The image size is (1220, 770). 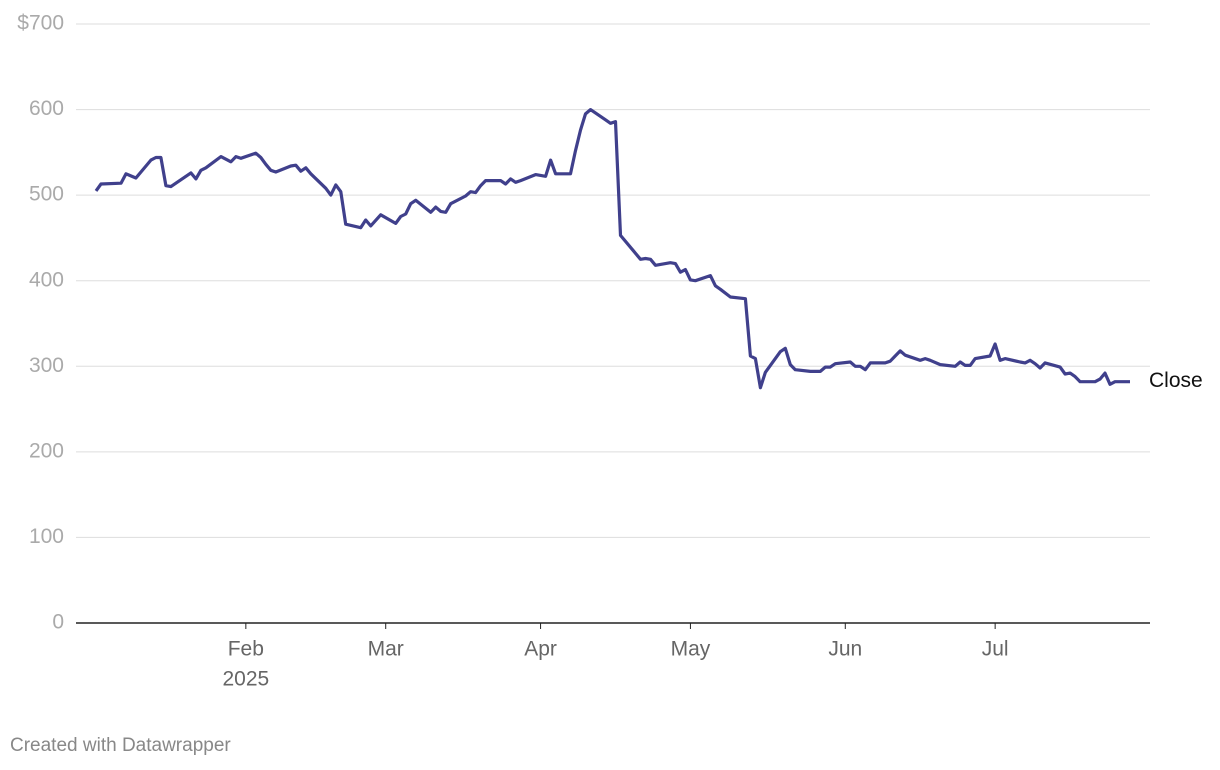 I want to click on x-tick-label: Feb, so click(x=246, y=649).